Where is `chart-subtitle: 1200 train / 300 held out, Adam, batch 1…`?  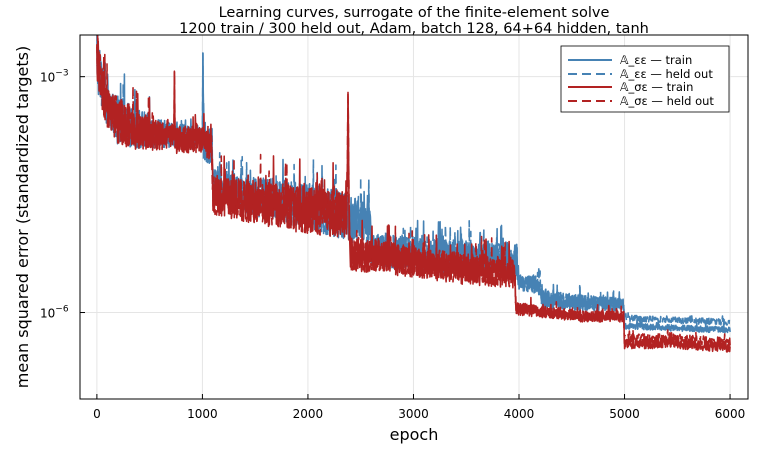 chart-subtitle: 1200 train / 300 held out, Adam, batch 1… is located at coordinates (414, 29).